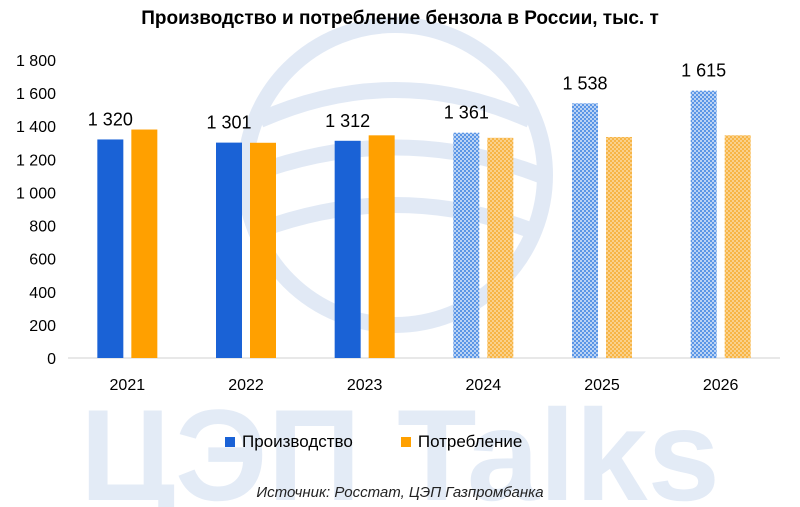 The height and width of the screenshot is (507, 800). I want to click on x-tick-label: 2025, so click(602, 385).